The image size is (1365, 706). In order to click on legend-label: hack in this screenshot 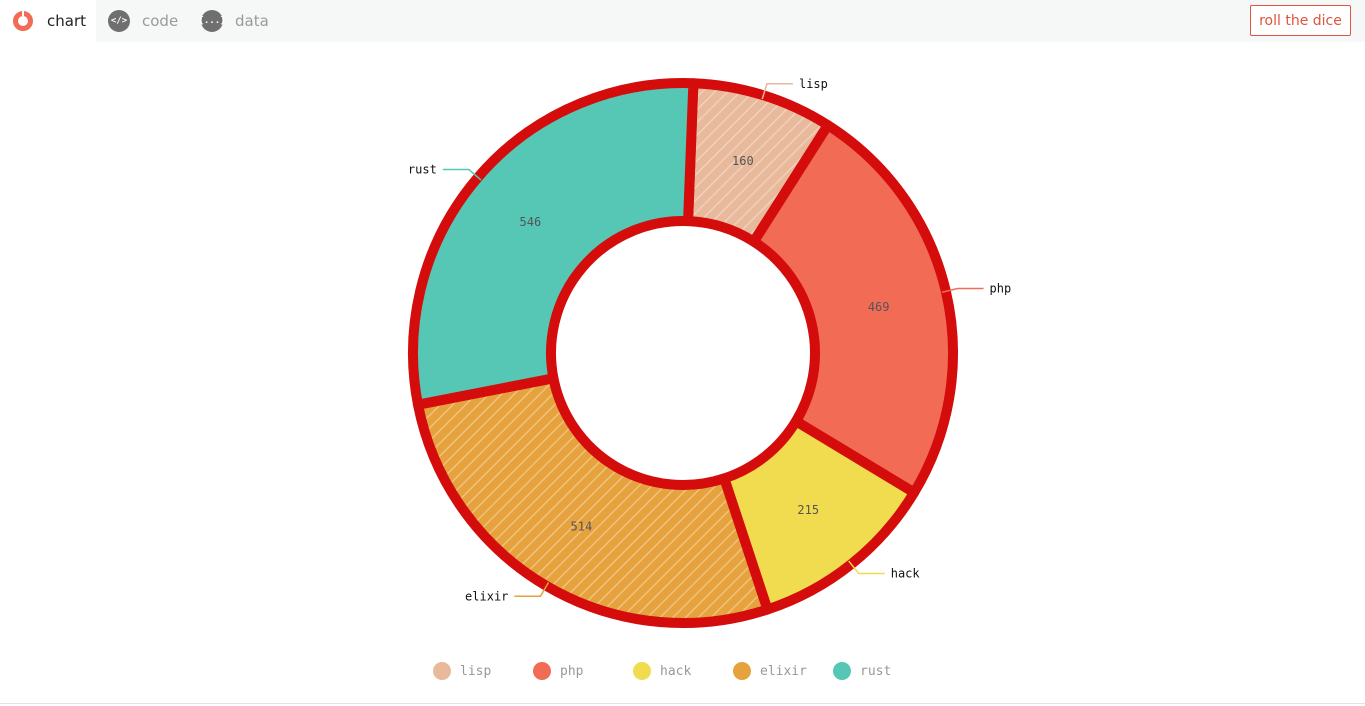, I will do `click(675, 671)`.